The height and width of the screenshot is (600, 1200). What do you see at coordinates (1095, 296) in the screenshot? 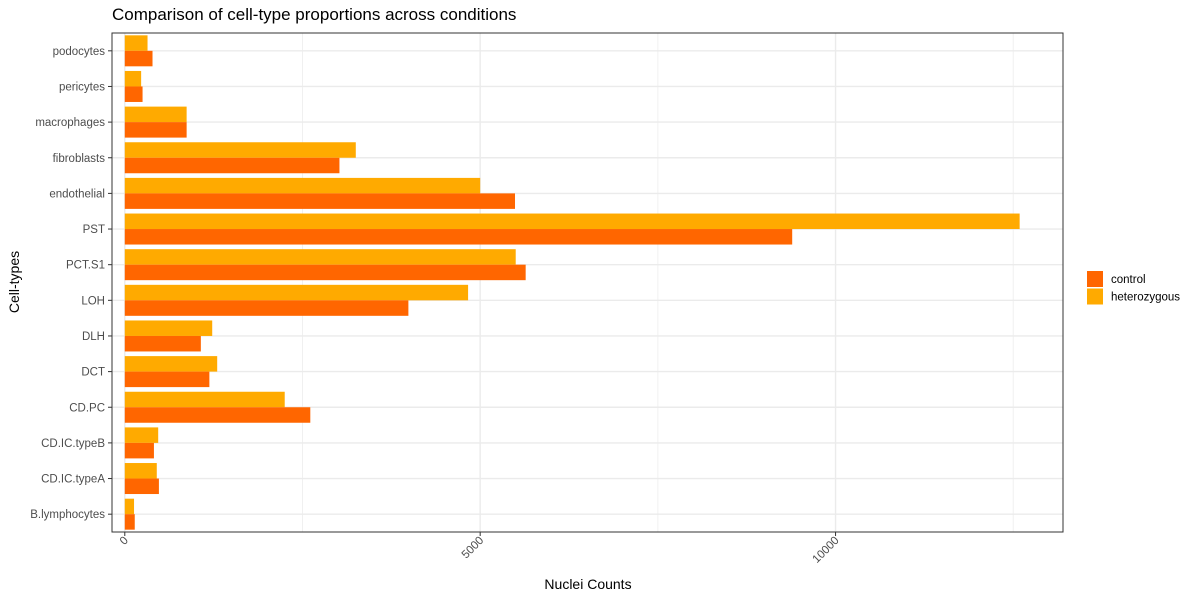
I see `legend-key-heterozygous` at bounding box center [1095, 296].